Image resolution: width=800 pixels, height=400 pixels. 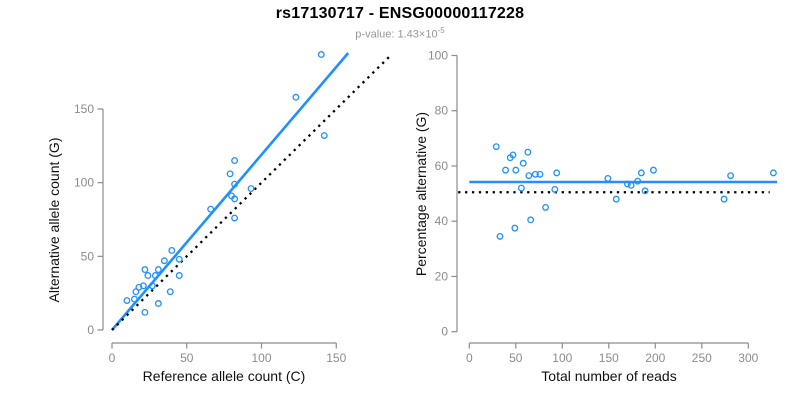 I want to click on plot-title: rs17130717 - ENSG00000117228, so click(x=400, y=13).